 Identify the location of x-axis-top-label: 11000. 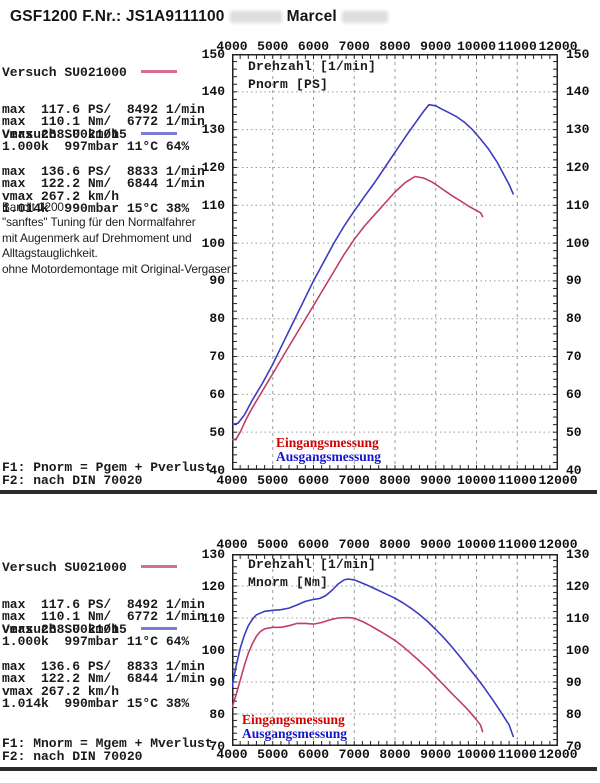
(517, 544).